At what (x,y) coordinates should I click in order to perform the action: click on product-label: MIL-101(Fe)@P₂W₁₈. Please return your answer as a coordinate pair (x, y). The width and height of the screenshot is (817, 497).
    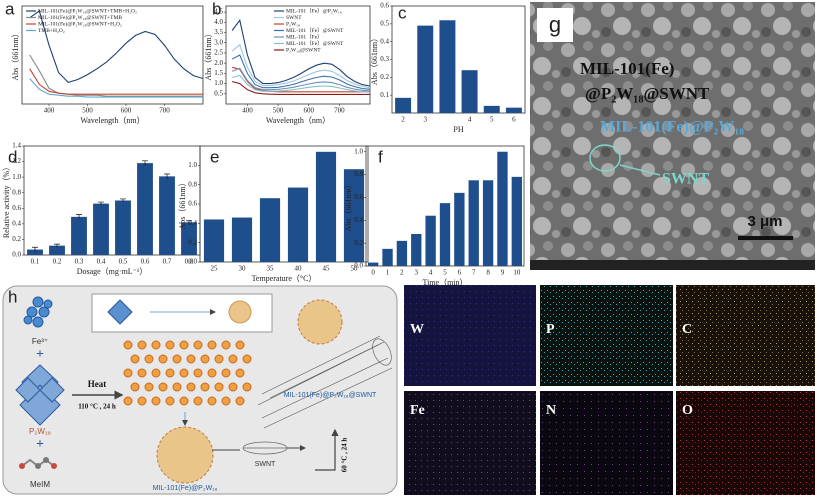
    Looking at the image, I should click on (185, 488).